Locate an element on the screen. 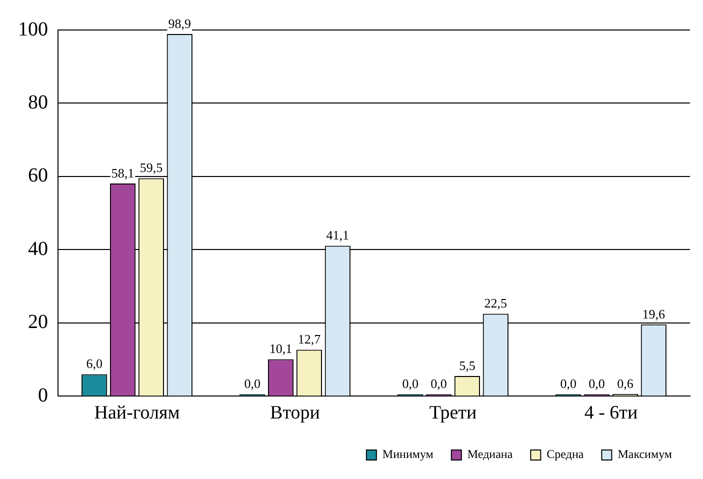 This screenshot has height=479, width=703. data-label: 6,0 is located at coordinates (94, 364).